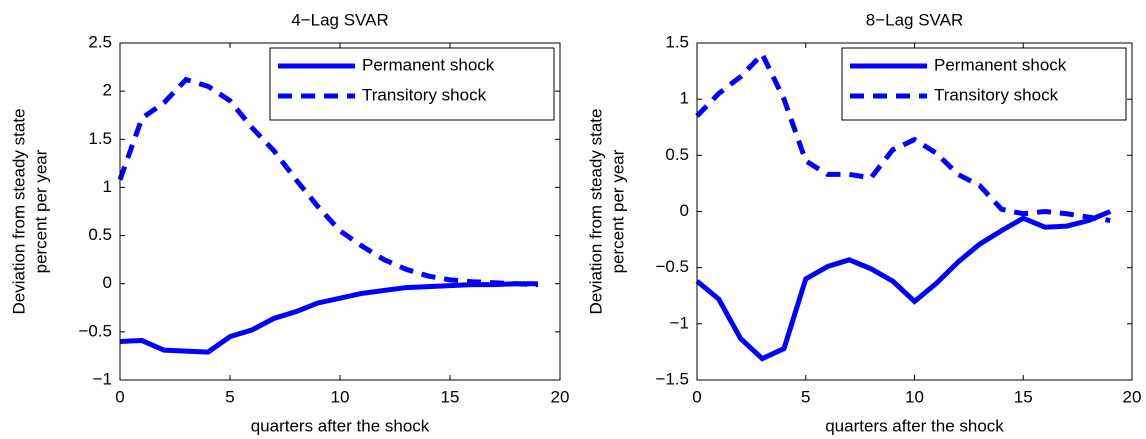 This screenshot has width=1146, height=439. What do you see at coordinates (100, 41) in the screenshot?
I see `y-tick-label: 2.5` at bounding box center [100, 41].